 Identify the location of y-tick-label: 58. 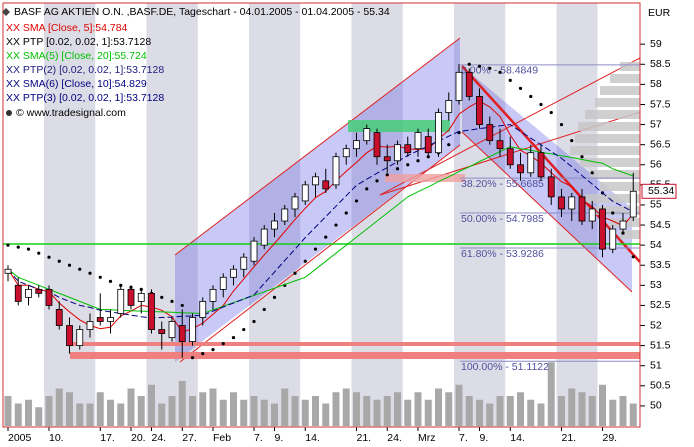
(656, 84).